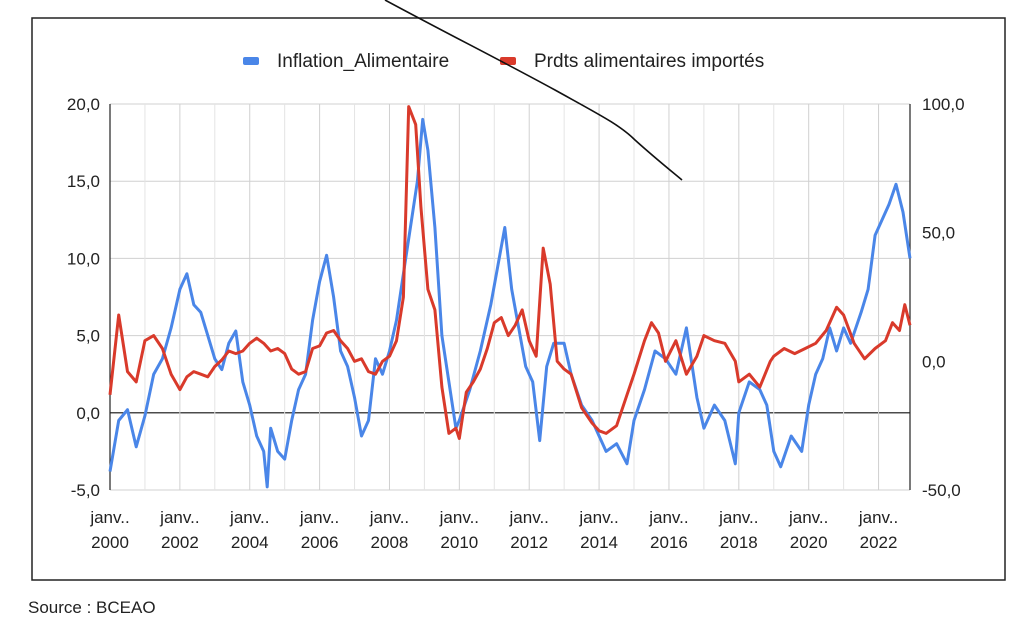  What do you see at coordinates (251, 61) in the screenshot?
I see `legend-swatch-inflation` at bounding box center [251, 61].